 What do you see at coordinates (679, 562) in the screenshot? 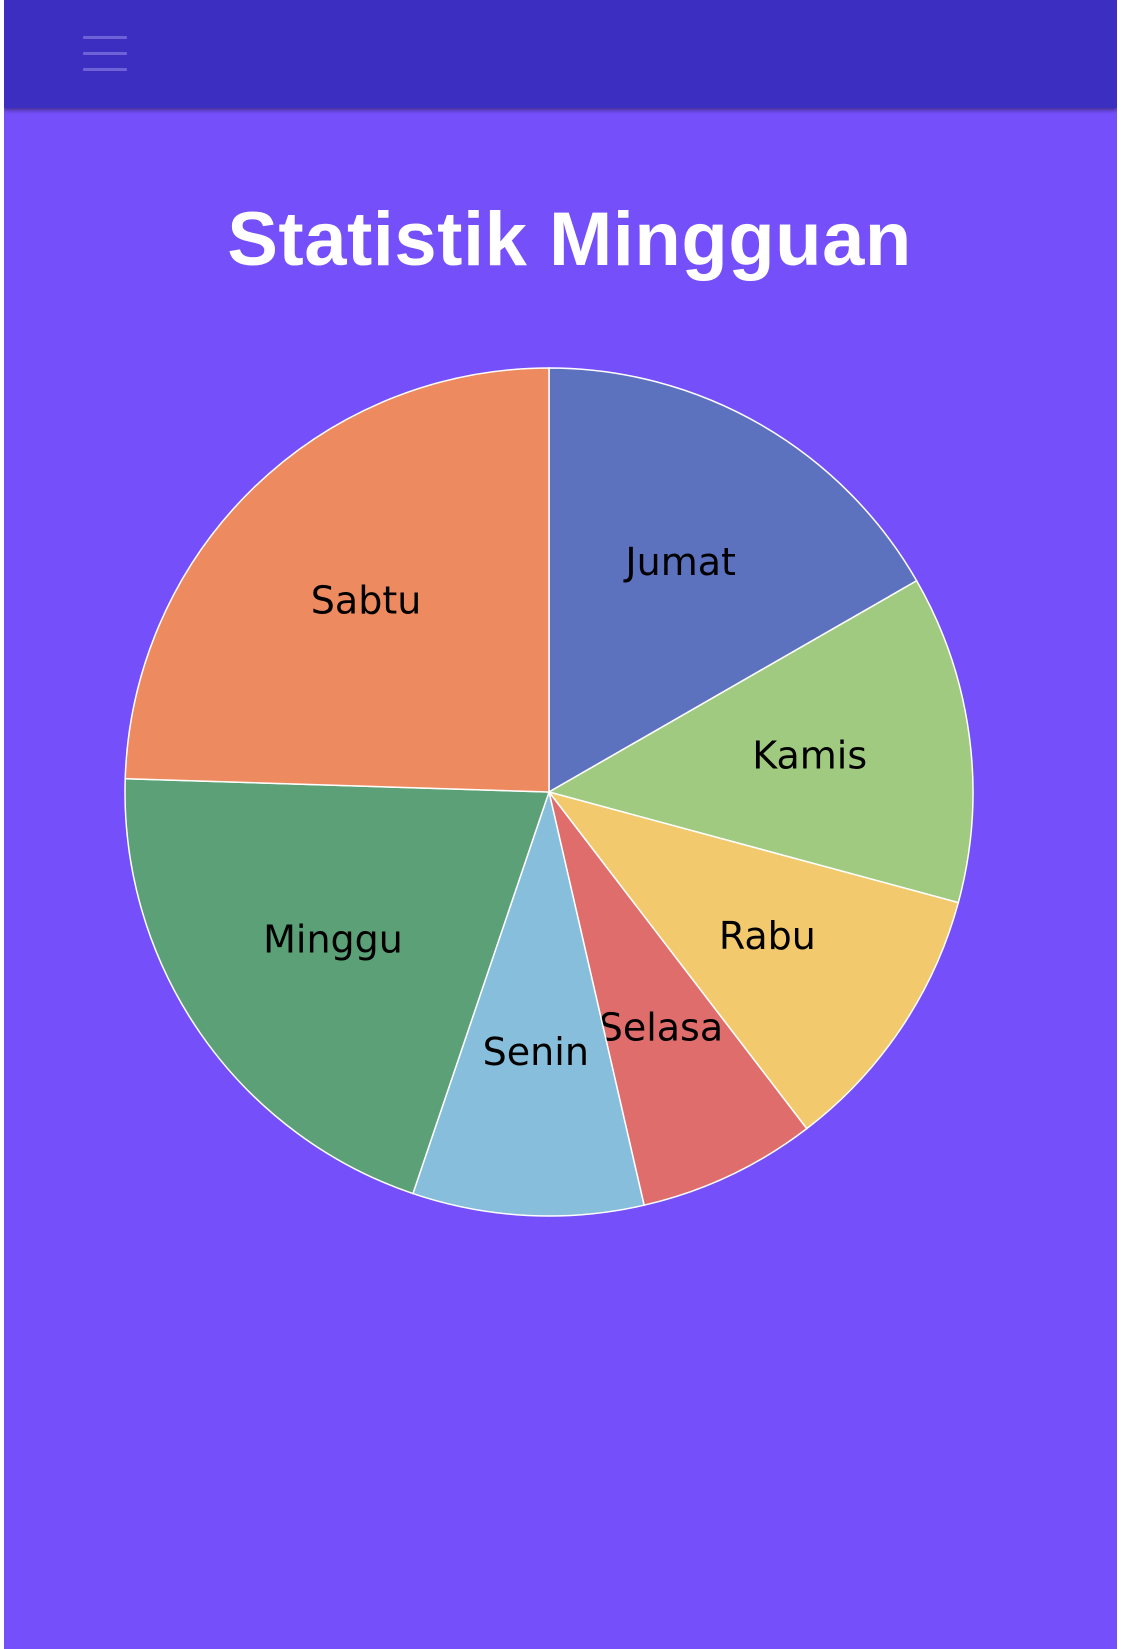
I see `slice-label-jumat: Jumat` at bounding box center [679, 562].